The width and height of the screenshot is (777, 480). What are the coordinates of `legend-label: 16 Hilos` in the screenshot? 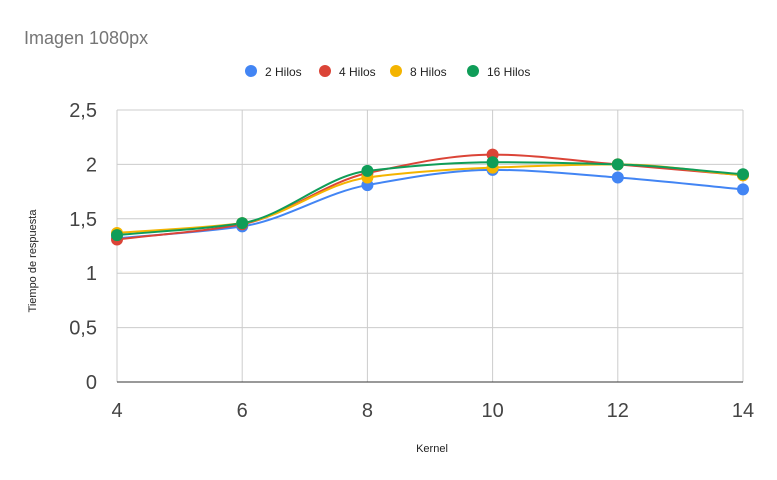 It's located at (508, 72).